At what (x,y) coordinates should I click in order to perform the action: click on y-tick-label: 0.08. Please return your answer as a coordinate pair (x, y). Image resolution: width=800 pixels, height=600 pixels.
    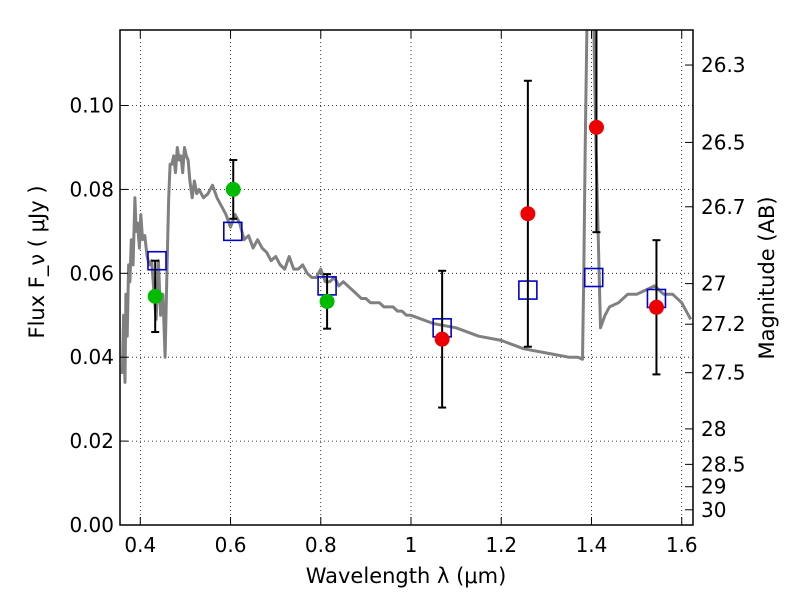
    Looking at the image, I should click on (91, 189).